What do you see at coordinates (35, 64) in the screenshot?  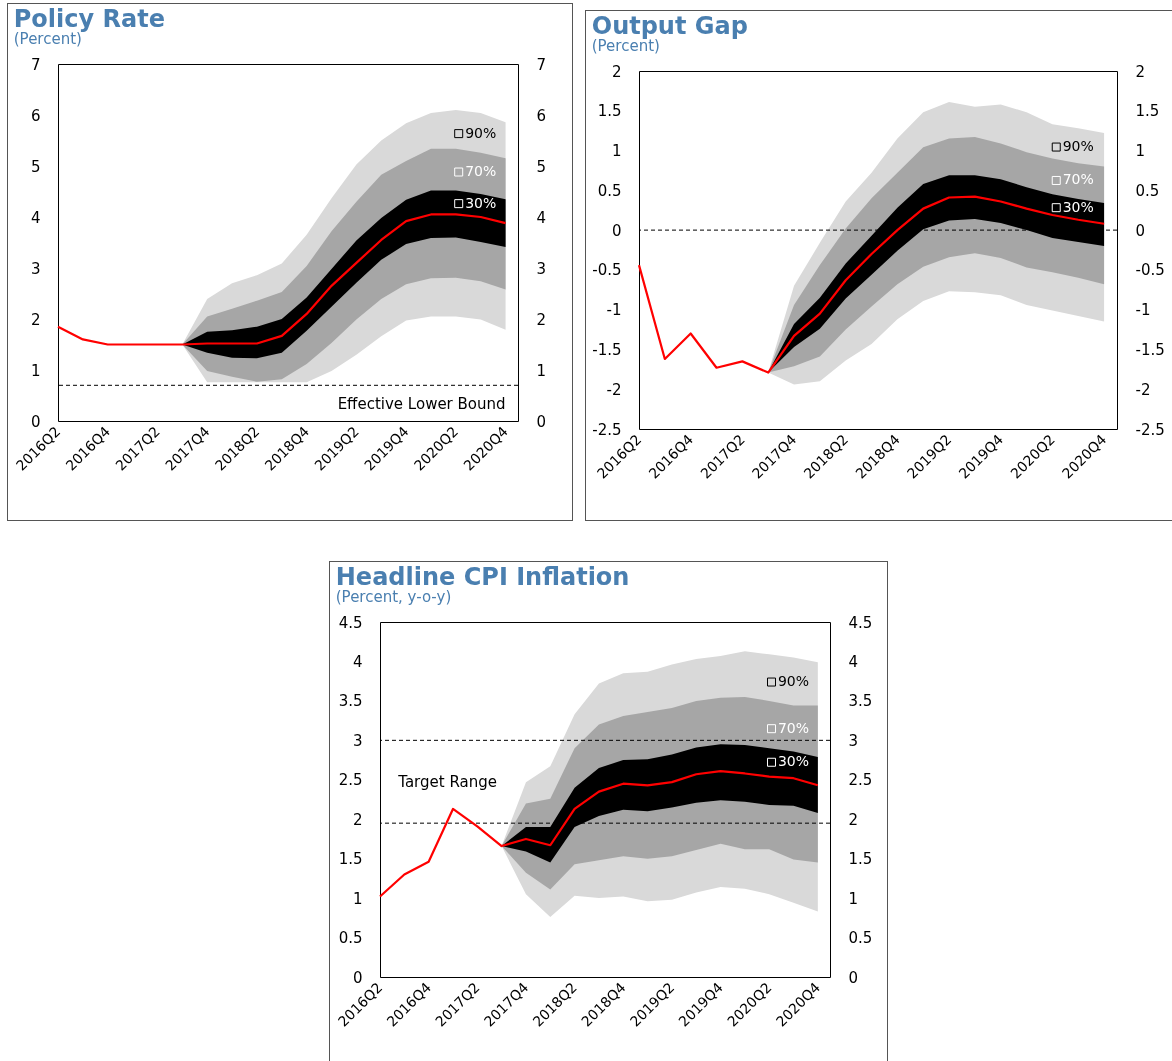 I see `y-tick-label: 7` at bounding box center [35, 64].